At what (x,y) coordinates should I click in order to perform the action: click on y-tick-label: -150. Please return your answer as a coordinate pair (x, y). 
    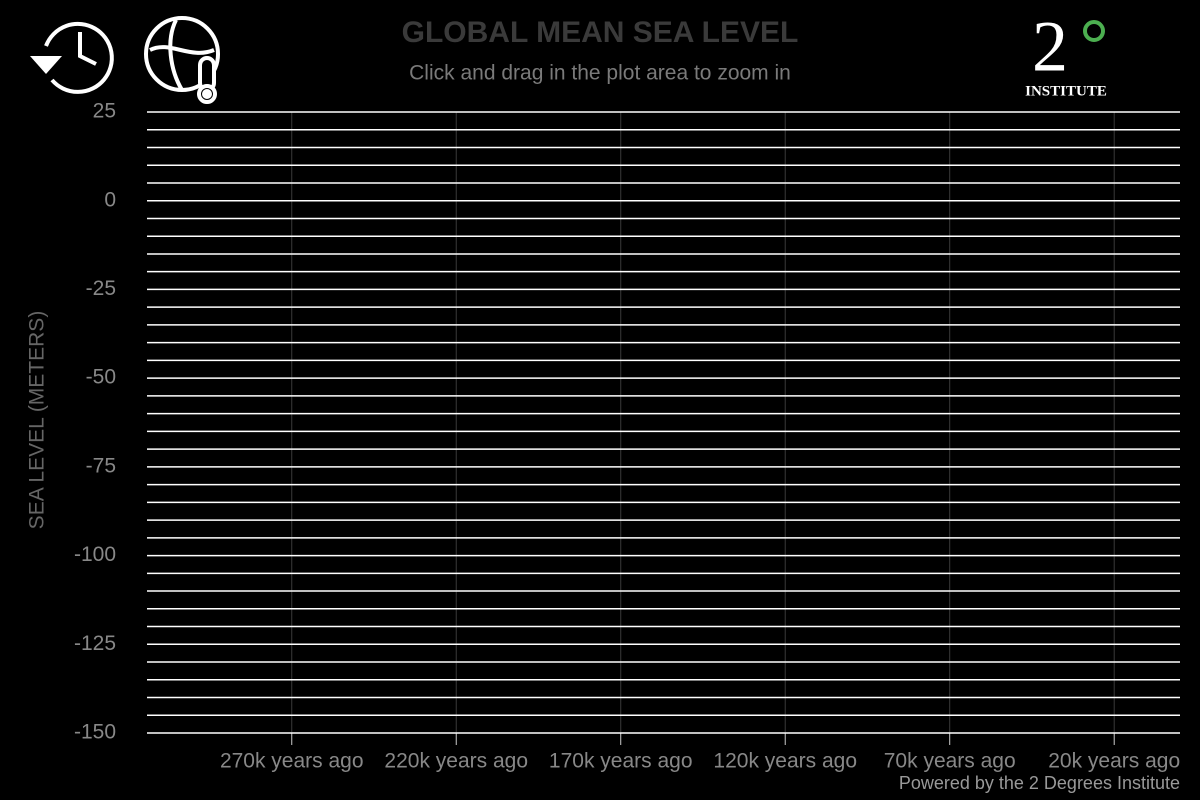
    Looking at the image, I should click on (95, 732).